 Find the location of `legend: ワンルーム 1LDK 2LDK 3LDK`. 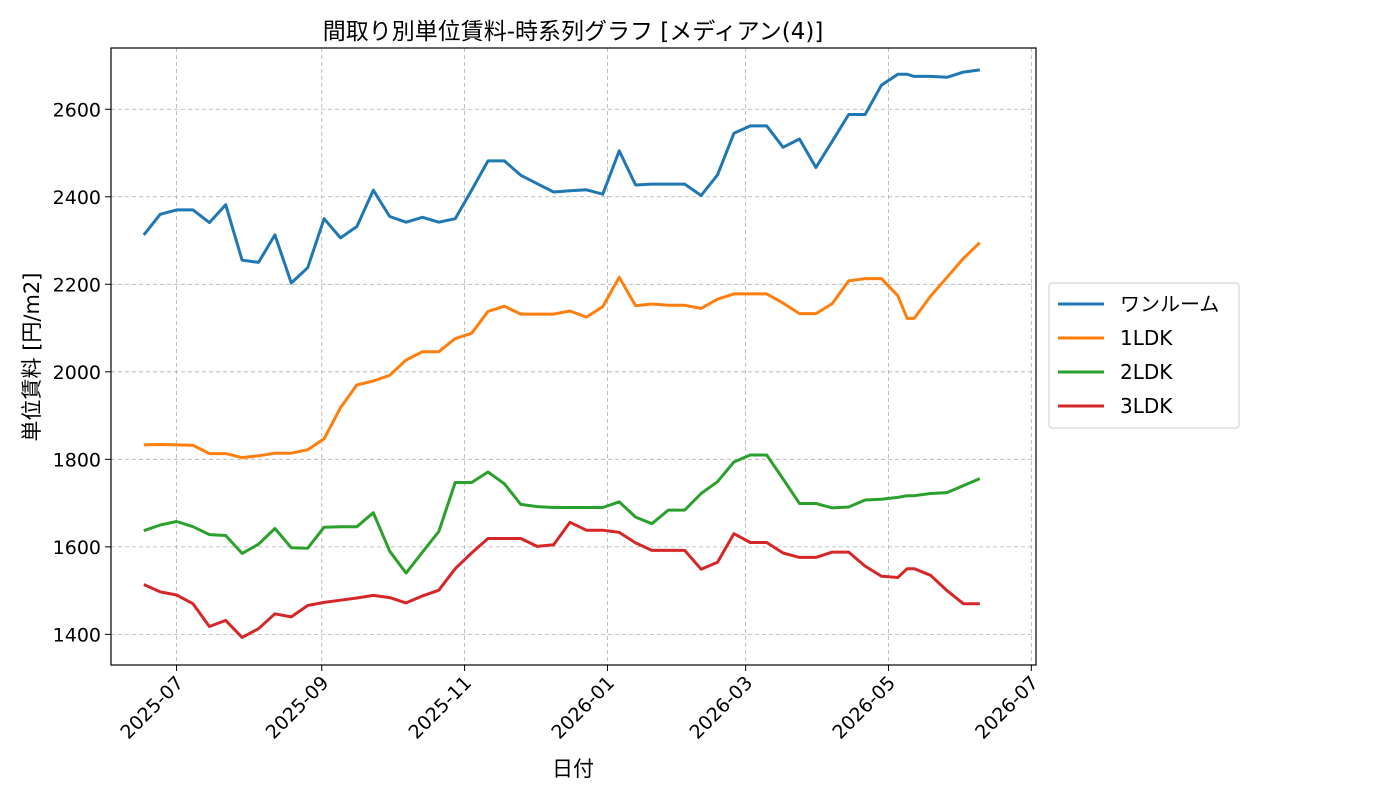

legend: ワンルーム 1LDK 2LDK 3LDK is located at coordinates (1144, 355).